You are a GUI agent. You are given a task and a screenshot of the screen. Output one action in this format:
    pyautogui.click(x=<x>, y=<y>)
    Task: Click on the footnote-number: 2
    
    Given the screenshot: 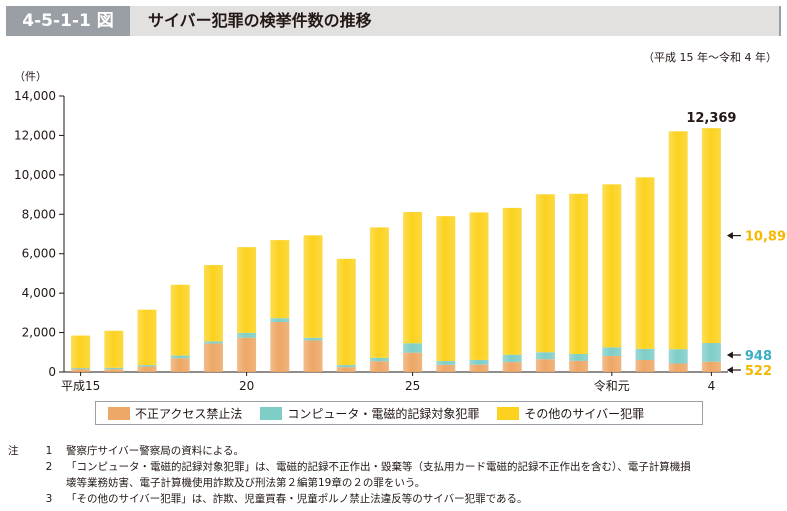 What is the action you would take?
    pyautogui.click(x=49, y=467)
    